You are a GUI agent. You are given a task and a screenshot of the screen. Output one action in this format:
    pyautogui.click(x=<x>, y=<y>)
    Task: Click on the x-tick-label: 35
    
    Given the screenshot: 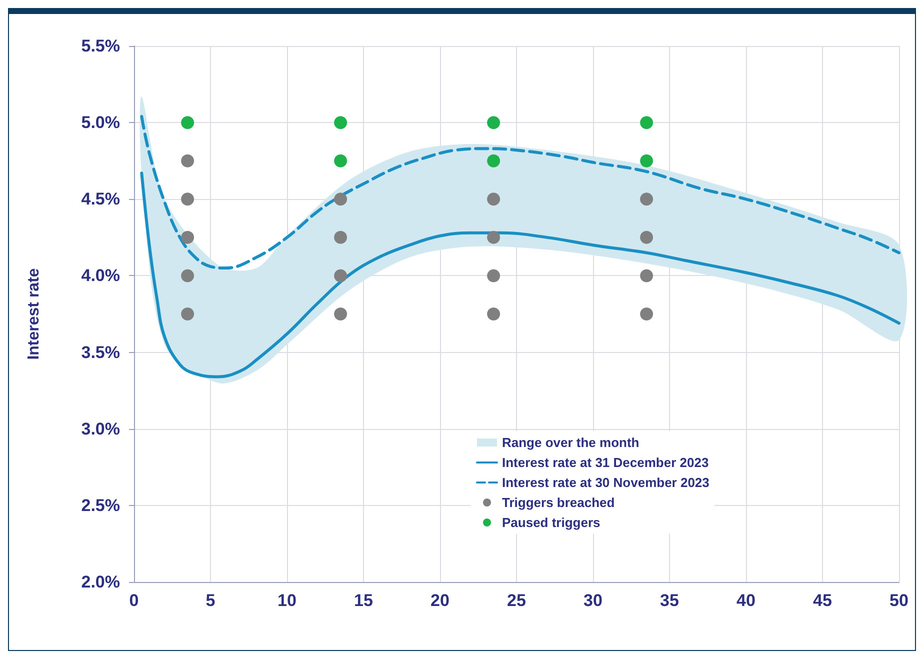 What is the action you would take?
    pyautogui.click(x=669, y=600)
    